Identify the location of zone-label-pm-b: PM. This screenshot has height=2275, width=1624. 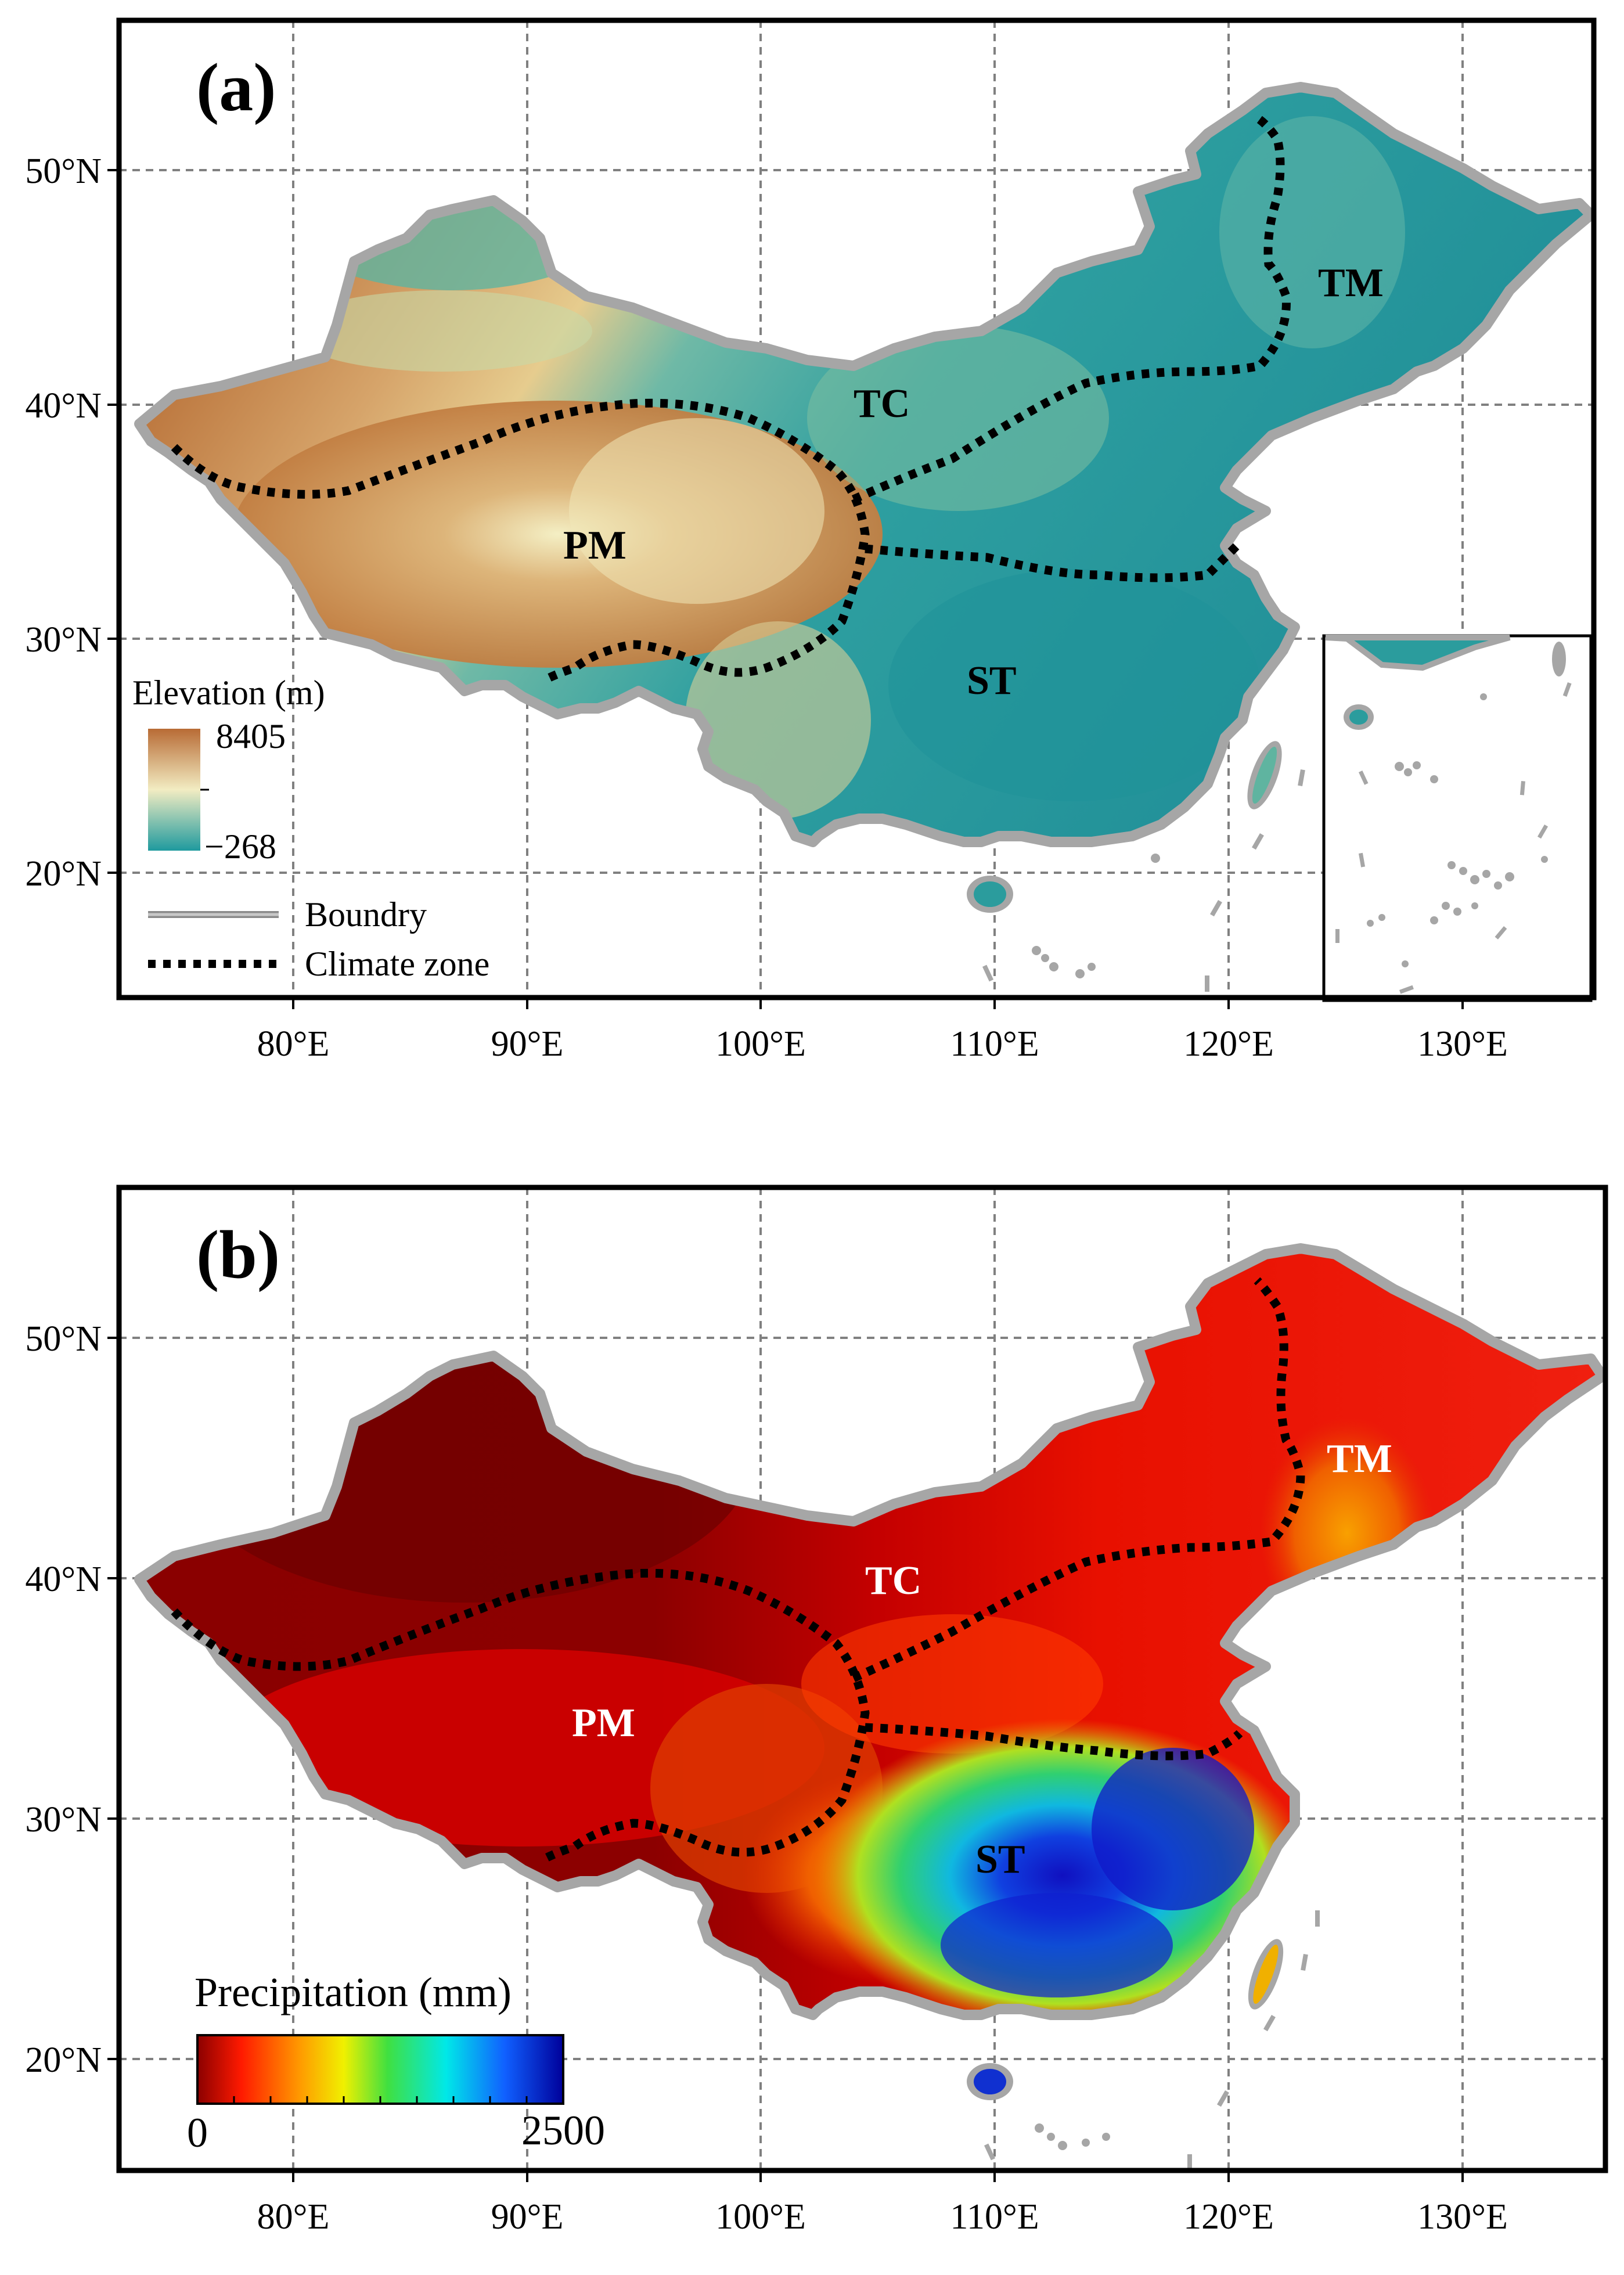
(604, 1723).